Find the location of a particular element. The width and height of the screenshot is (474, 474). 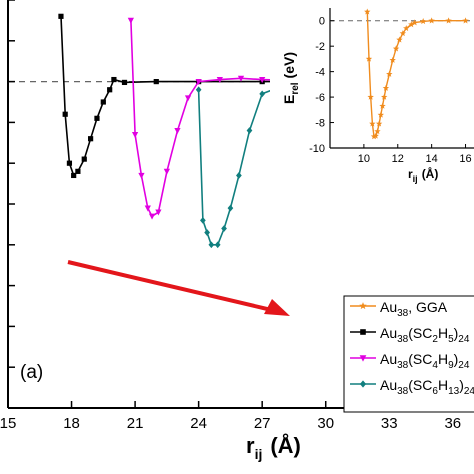

inset-xlabel-main: r is located at coordinates (410, 174).